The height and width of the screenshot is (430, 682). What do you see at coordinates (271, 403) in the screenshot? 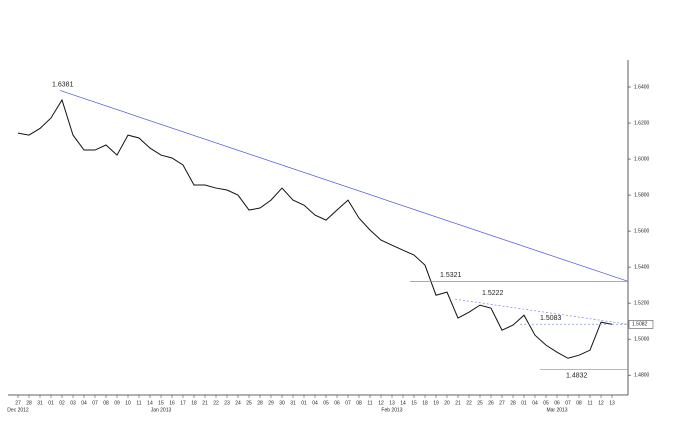
I see `x-tick-label: 29` at bounding box center [271, 403].